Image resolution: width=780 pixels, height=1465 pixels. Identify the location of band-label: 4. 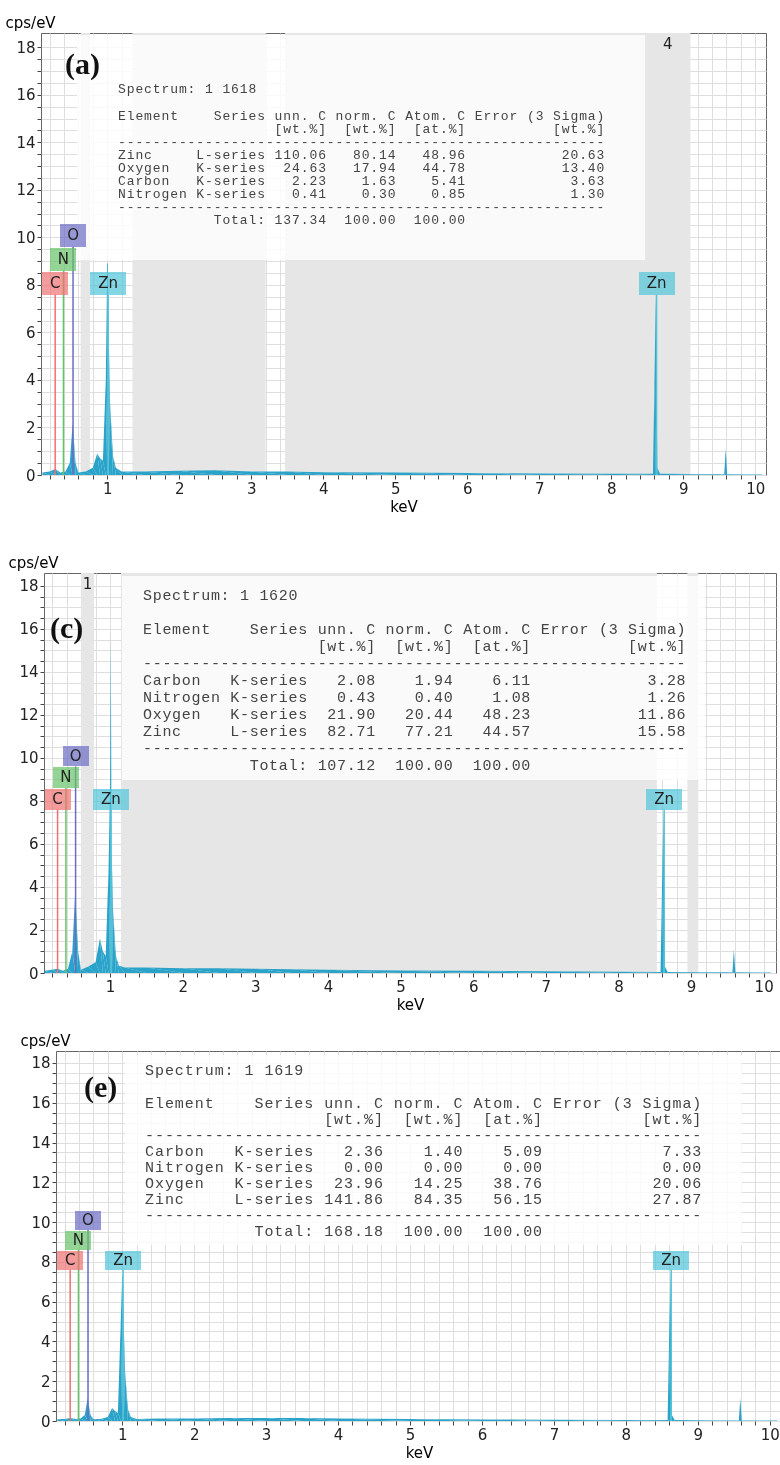
(667, 44).